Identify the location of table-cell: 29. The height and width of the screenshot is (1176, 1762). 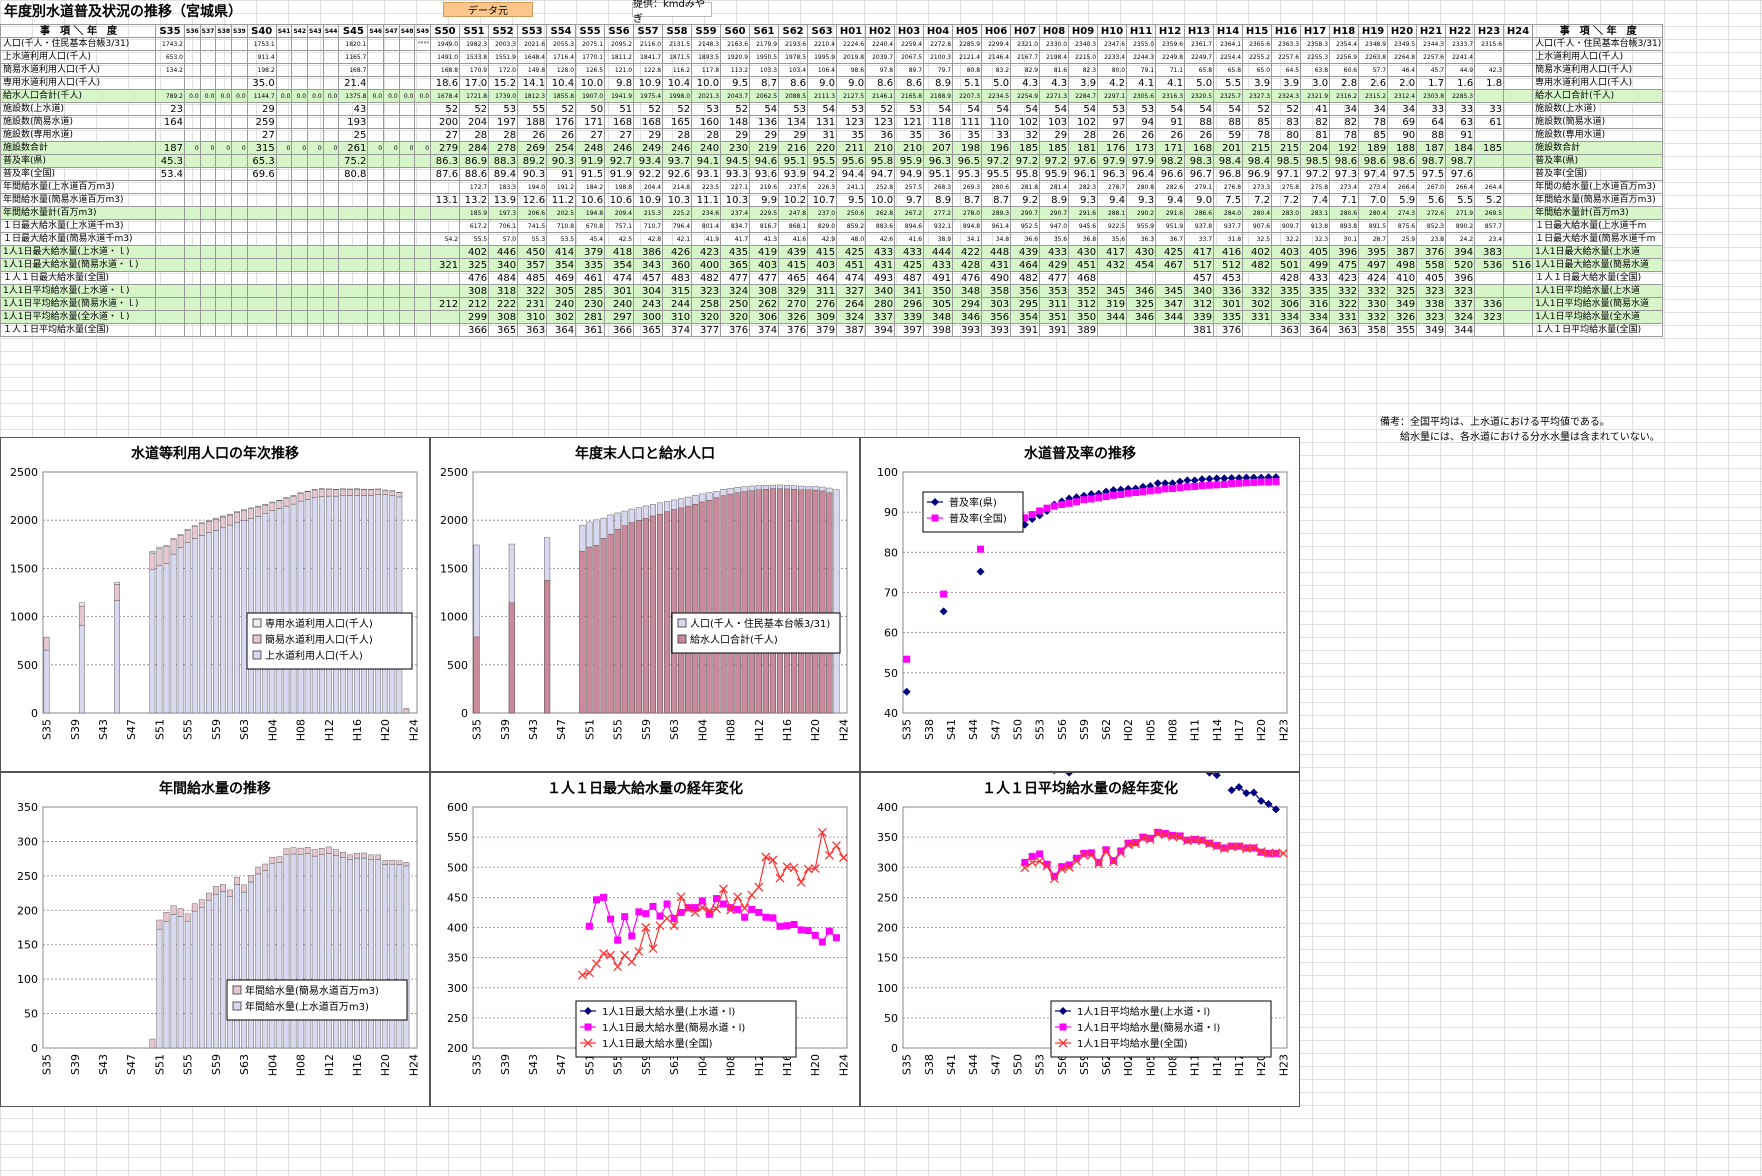
(764, 135).